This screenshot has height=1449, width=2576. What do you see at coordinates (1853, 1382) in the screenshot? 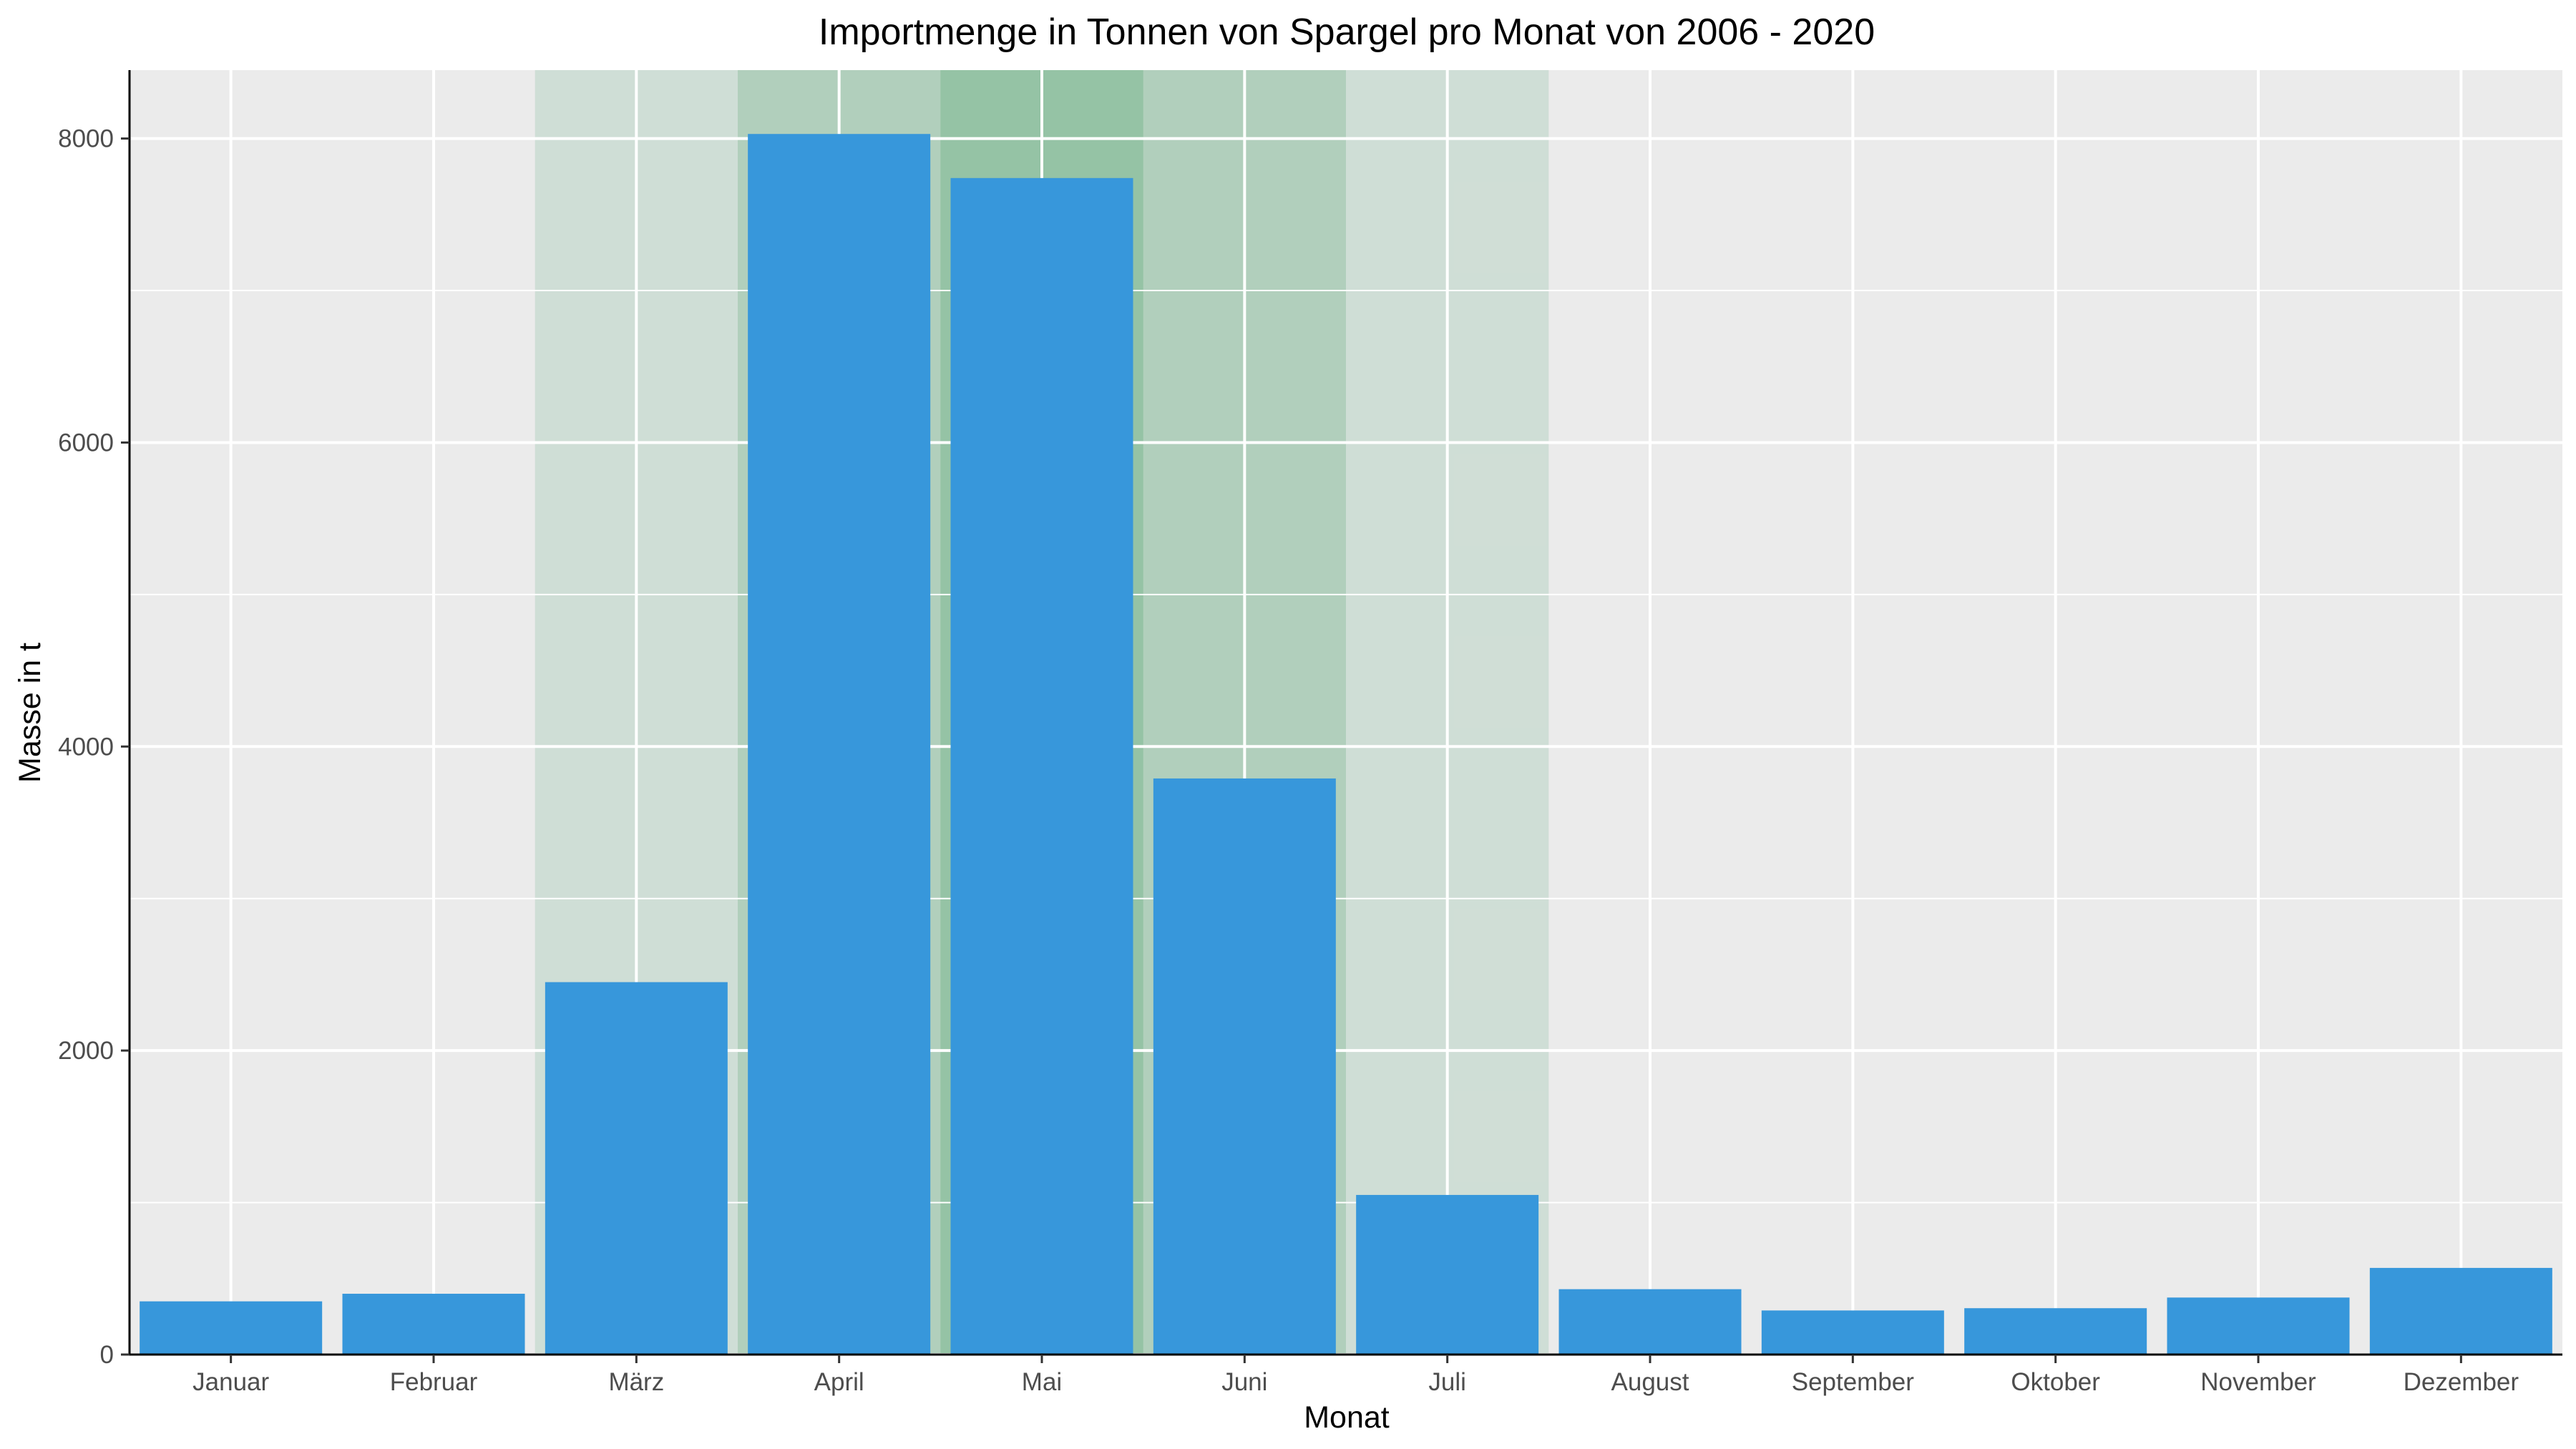
I see `x-tick-label: September` at bounding box center [1853, 1382].